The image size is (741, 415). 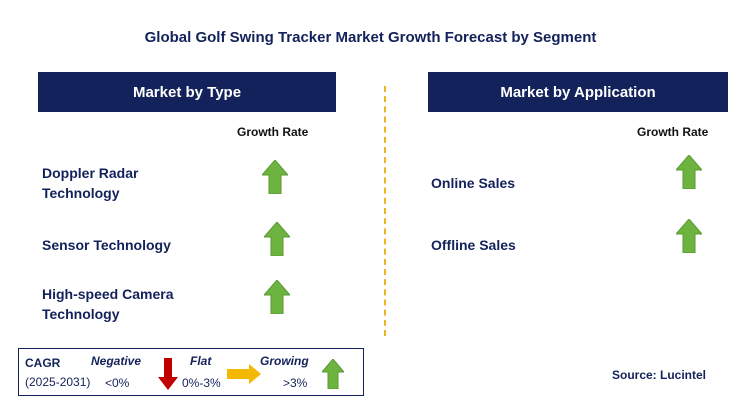 What do you see at coordinates (273, 132) in the screenshot?
I see `type-growth-rate-label: Growth Rate` at bounding box center [273, 132].